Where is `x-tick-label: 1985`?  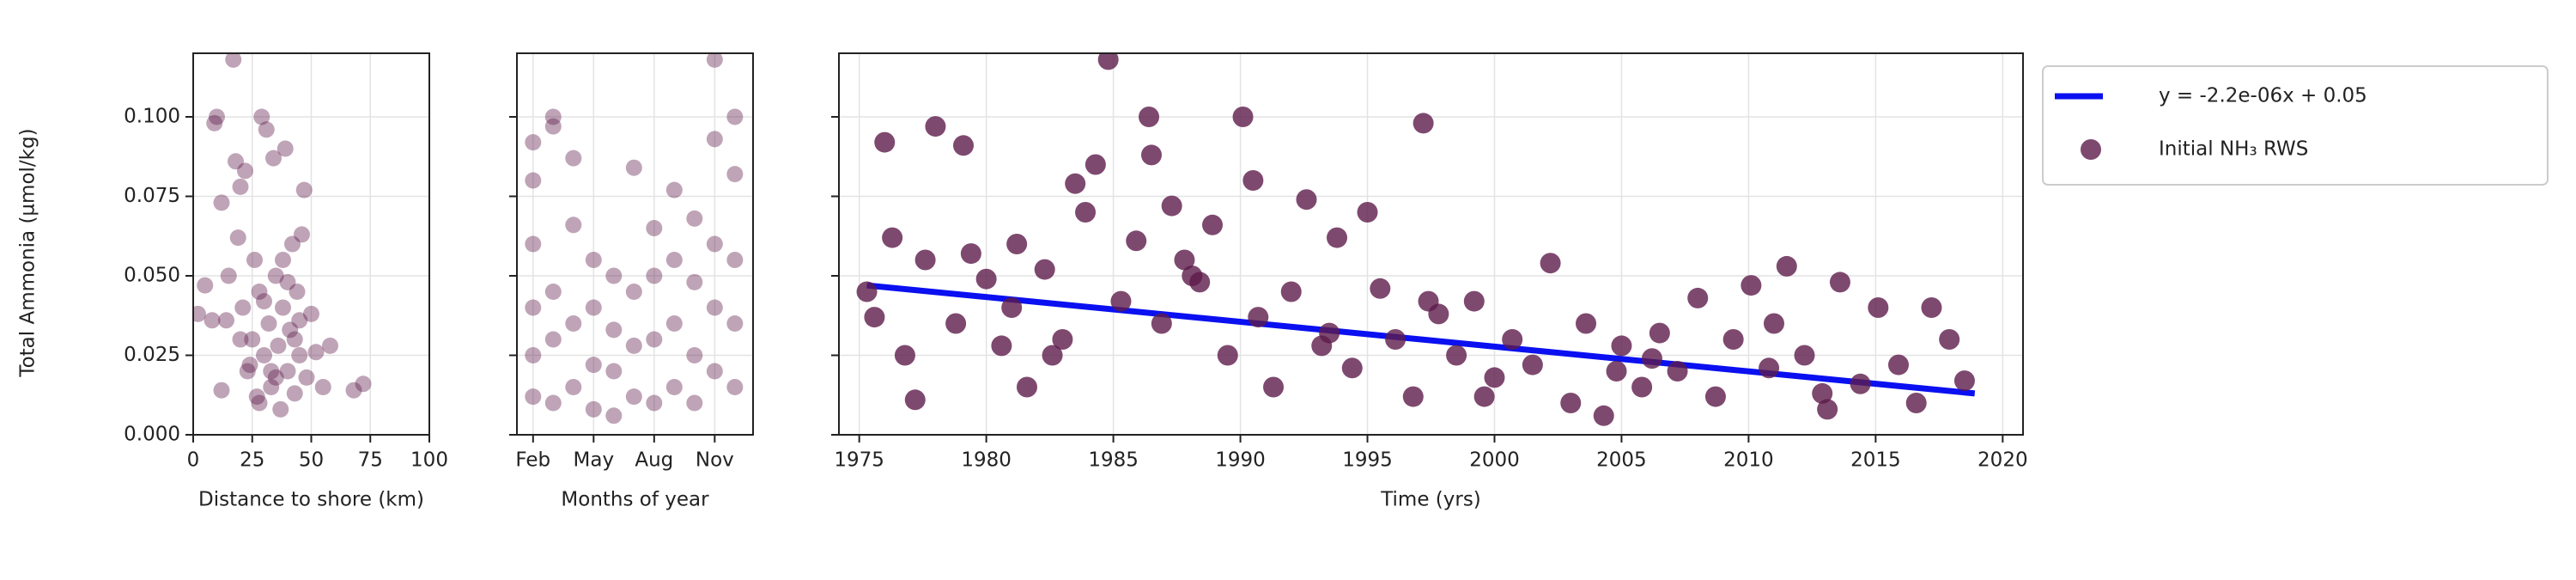 x-tick-label: 1985 is located at coordinates (1113, 460).